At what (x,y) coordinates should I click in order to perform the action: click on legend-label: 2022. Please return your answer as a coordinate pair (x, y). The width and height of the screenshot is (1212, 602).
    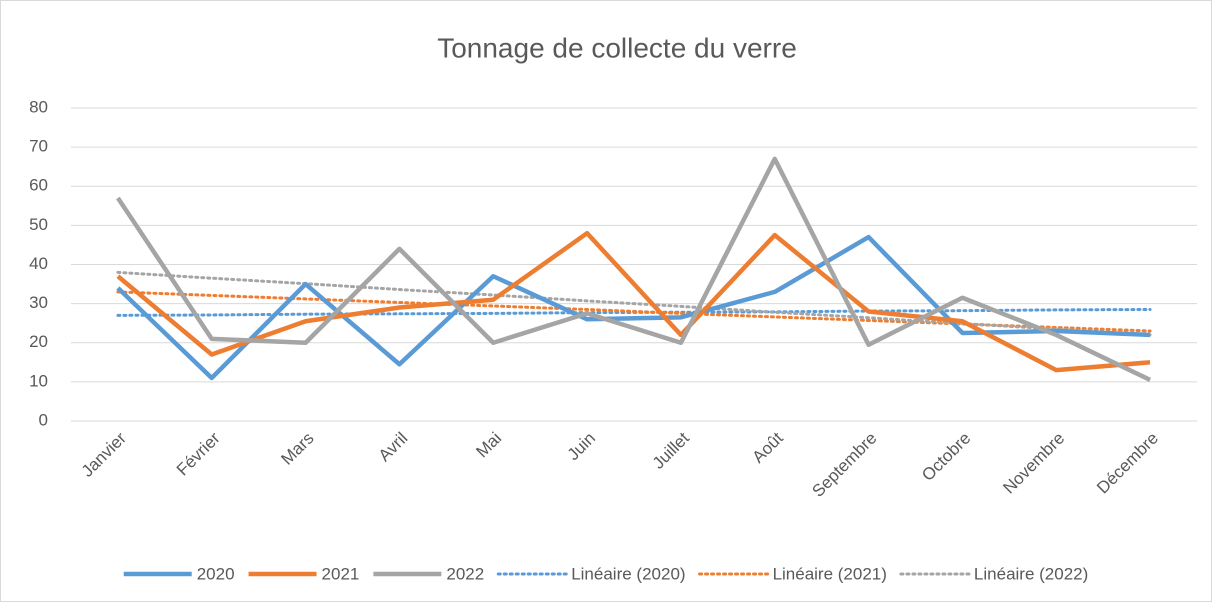
    Looking at the image, I should click on (465, 573).